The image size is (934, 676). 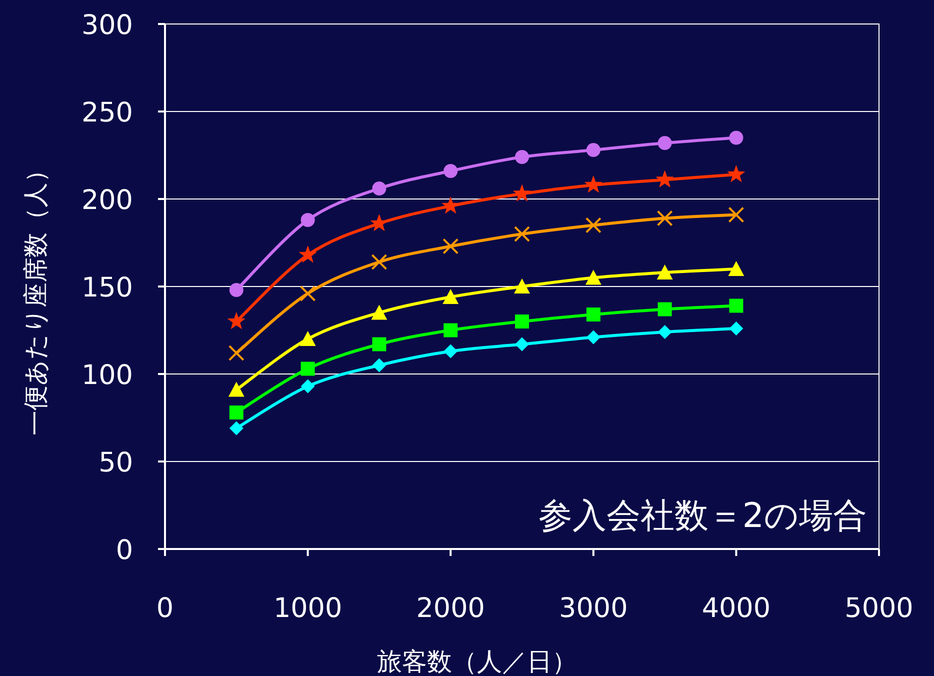 I want to click on y-tick-label: 50, so click(x=115, y=463).